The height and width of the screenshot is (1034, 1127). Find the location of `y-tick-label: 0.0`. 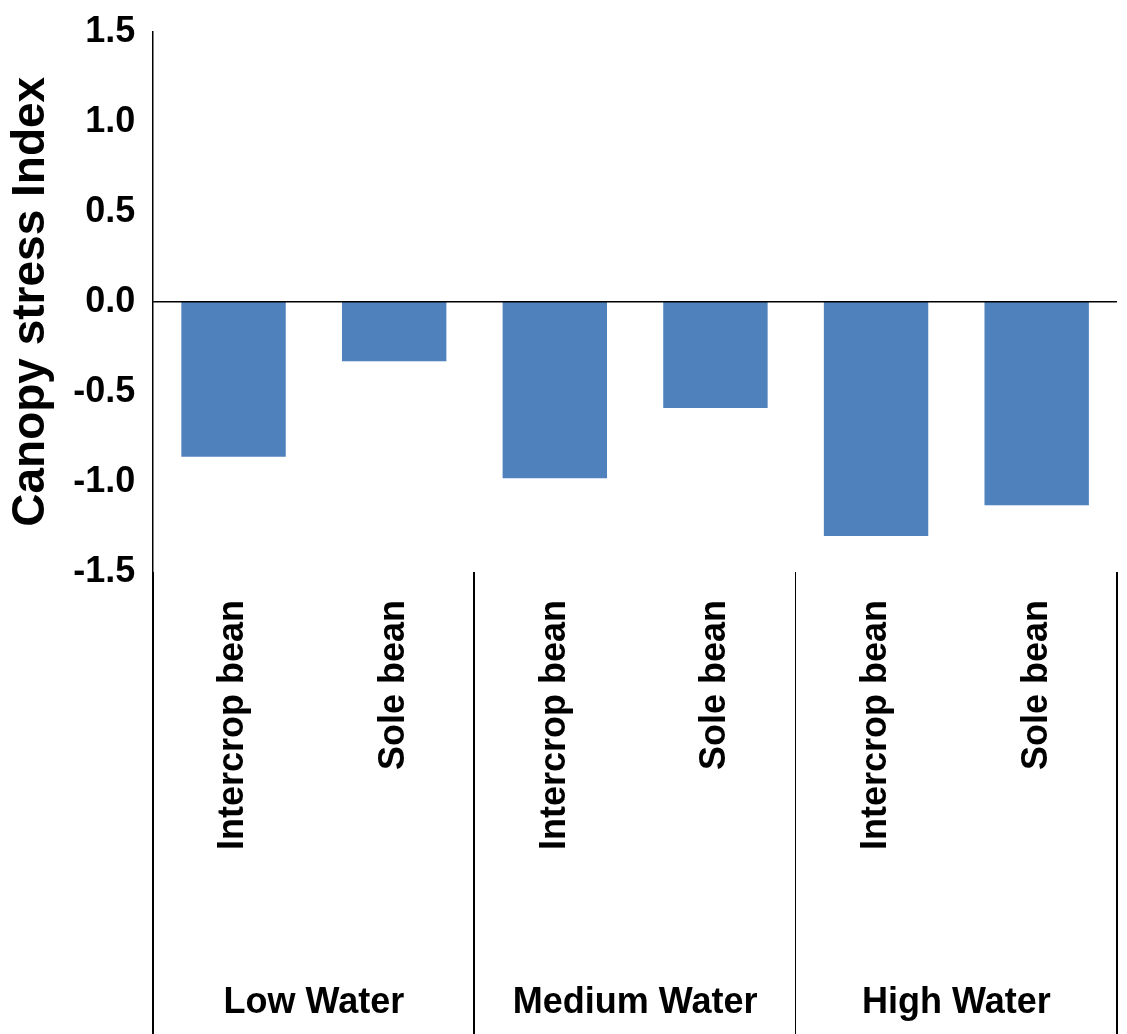

y-tick-label: 0.0 is located at coordinates (110, 299).